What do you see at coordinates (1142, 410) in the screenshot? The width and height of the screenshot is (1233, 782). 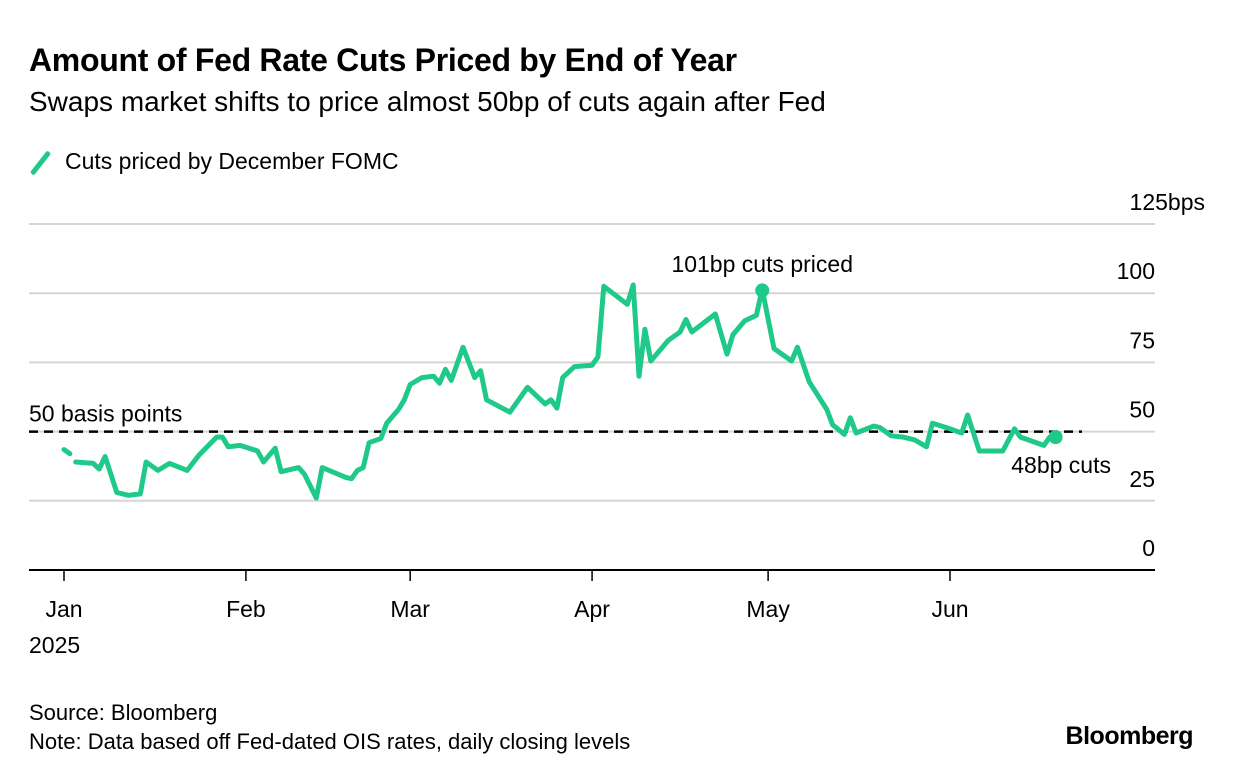 I see `y-tick-label: 50` at bounding box center [1142, 410].